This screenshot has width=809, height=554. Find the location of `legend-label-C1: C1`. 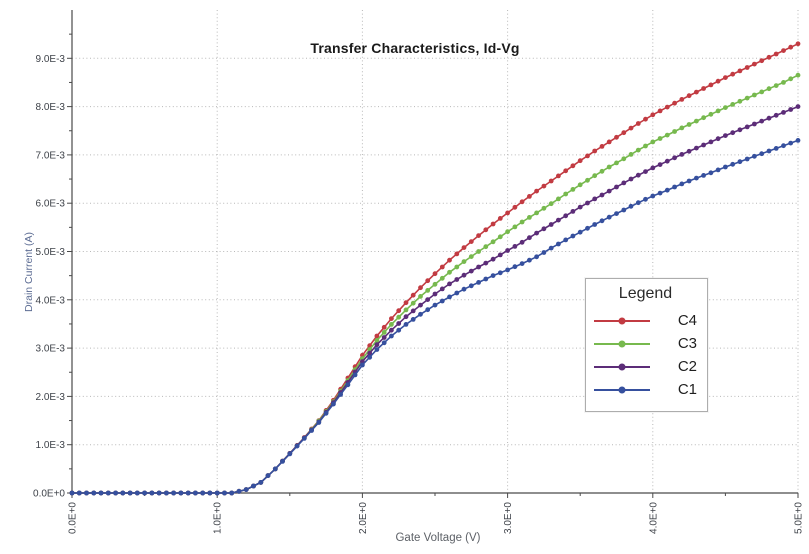

legend-label-C1: C1 is located at coordinates (687, 389).